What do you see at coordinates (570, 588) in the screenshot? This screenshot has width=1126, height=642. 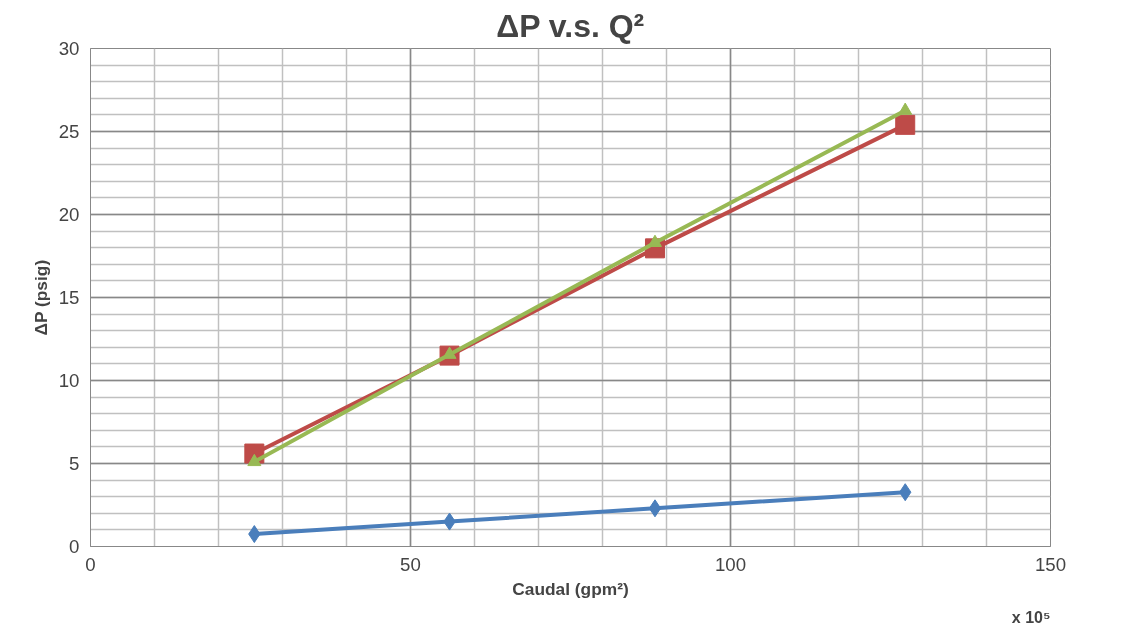 I see `x-axis-title: Caudal (gpm²)` at bounding box center [570, 588].